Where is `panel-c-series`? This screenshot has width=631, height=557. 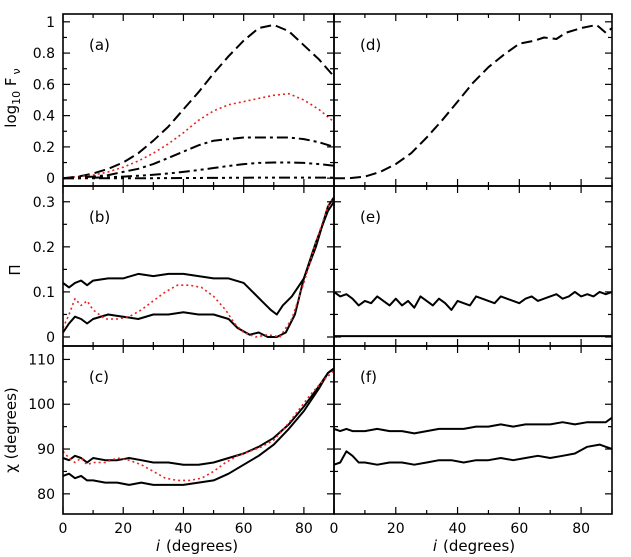 panel-c-series is located at coordinates (198, 426).